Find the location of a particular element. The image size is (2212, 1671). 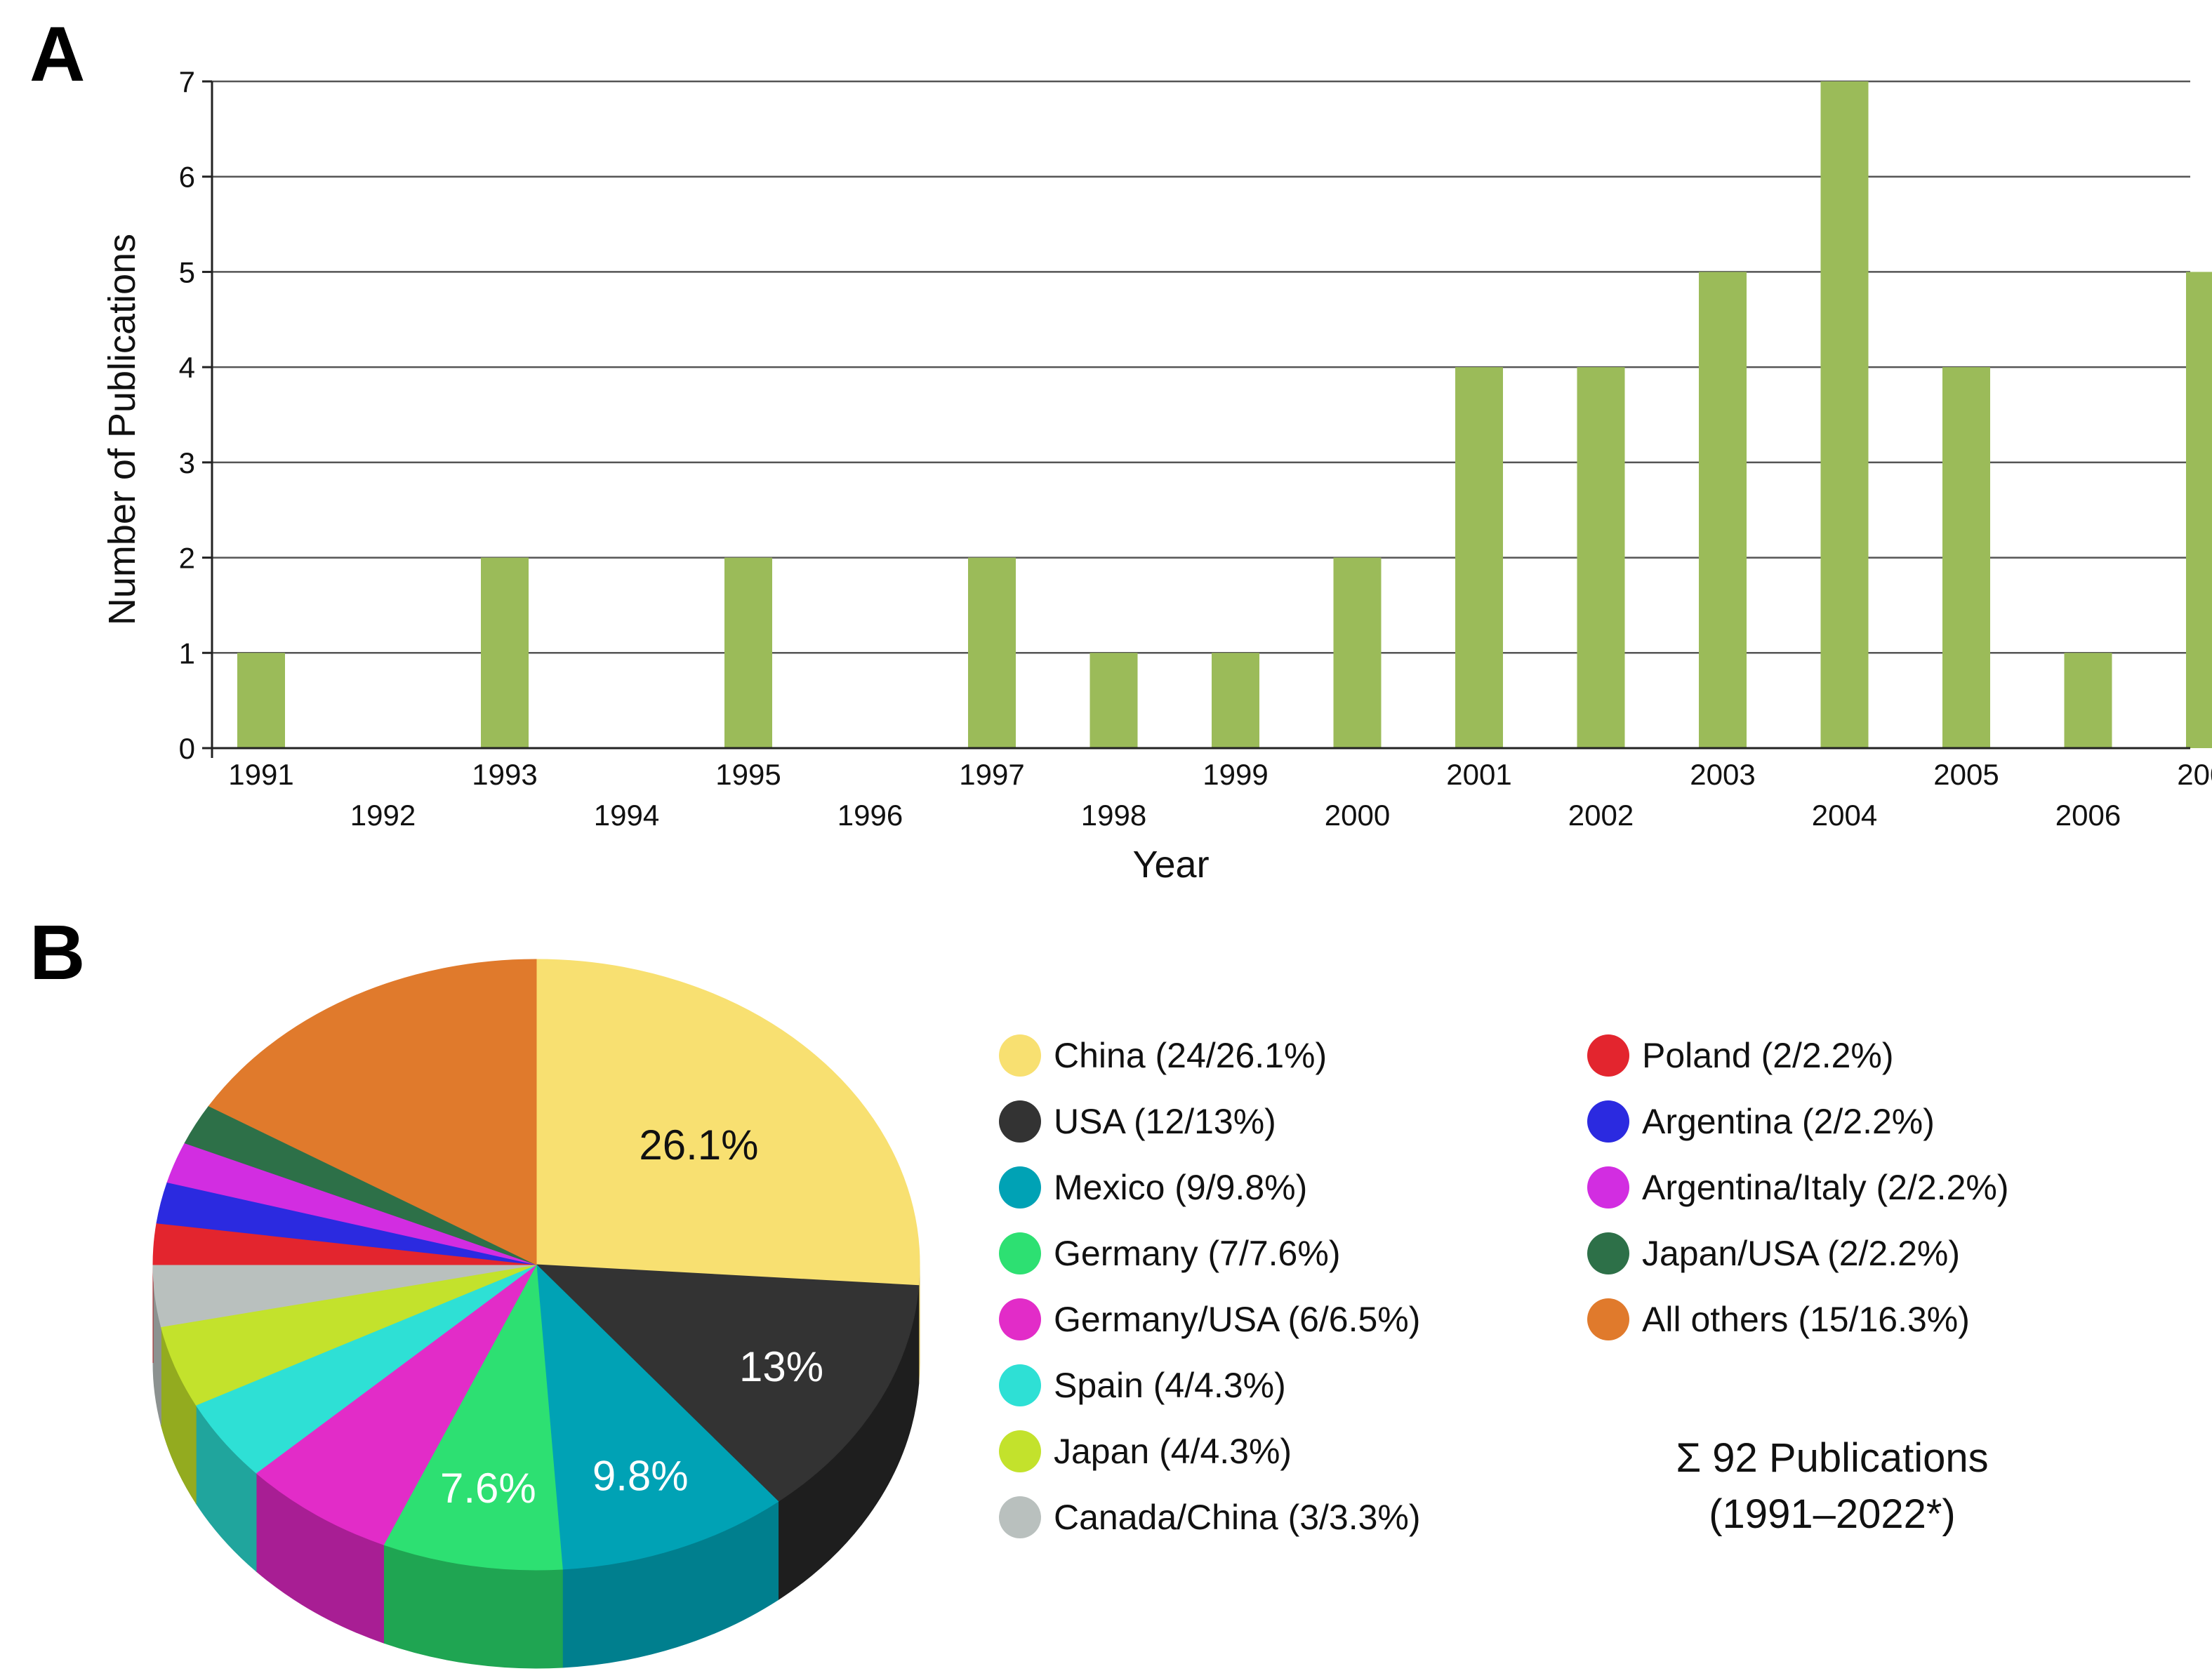

bar-1991 is located at coordinates (261, 700).